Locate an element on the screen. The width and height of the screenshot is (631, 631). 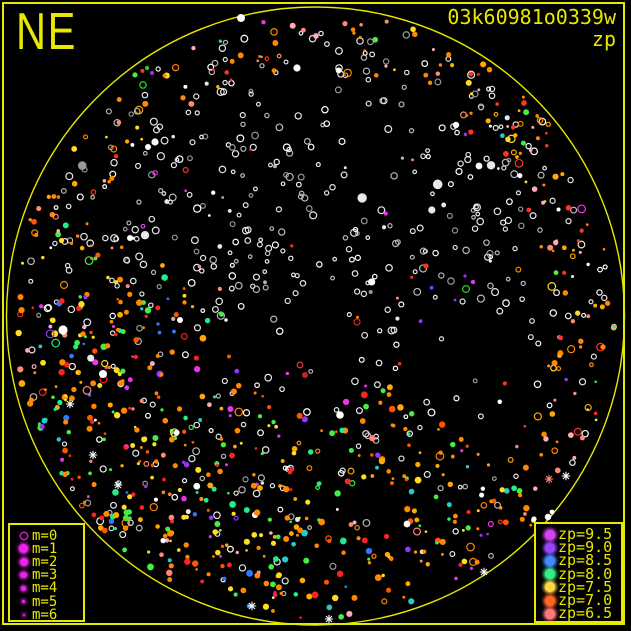
legend-row: m=6 is located at coordinates (49, 614).